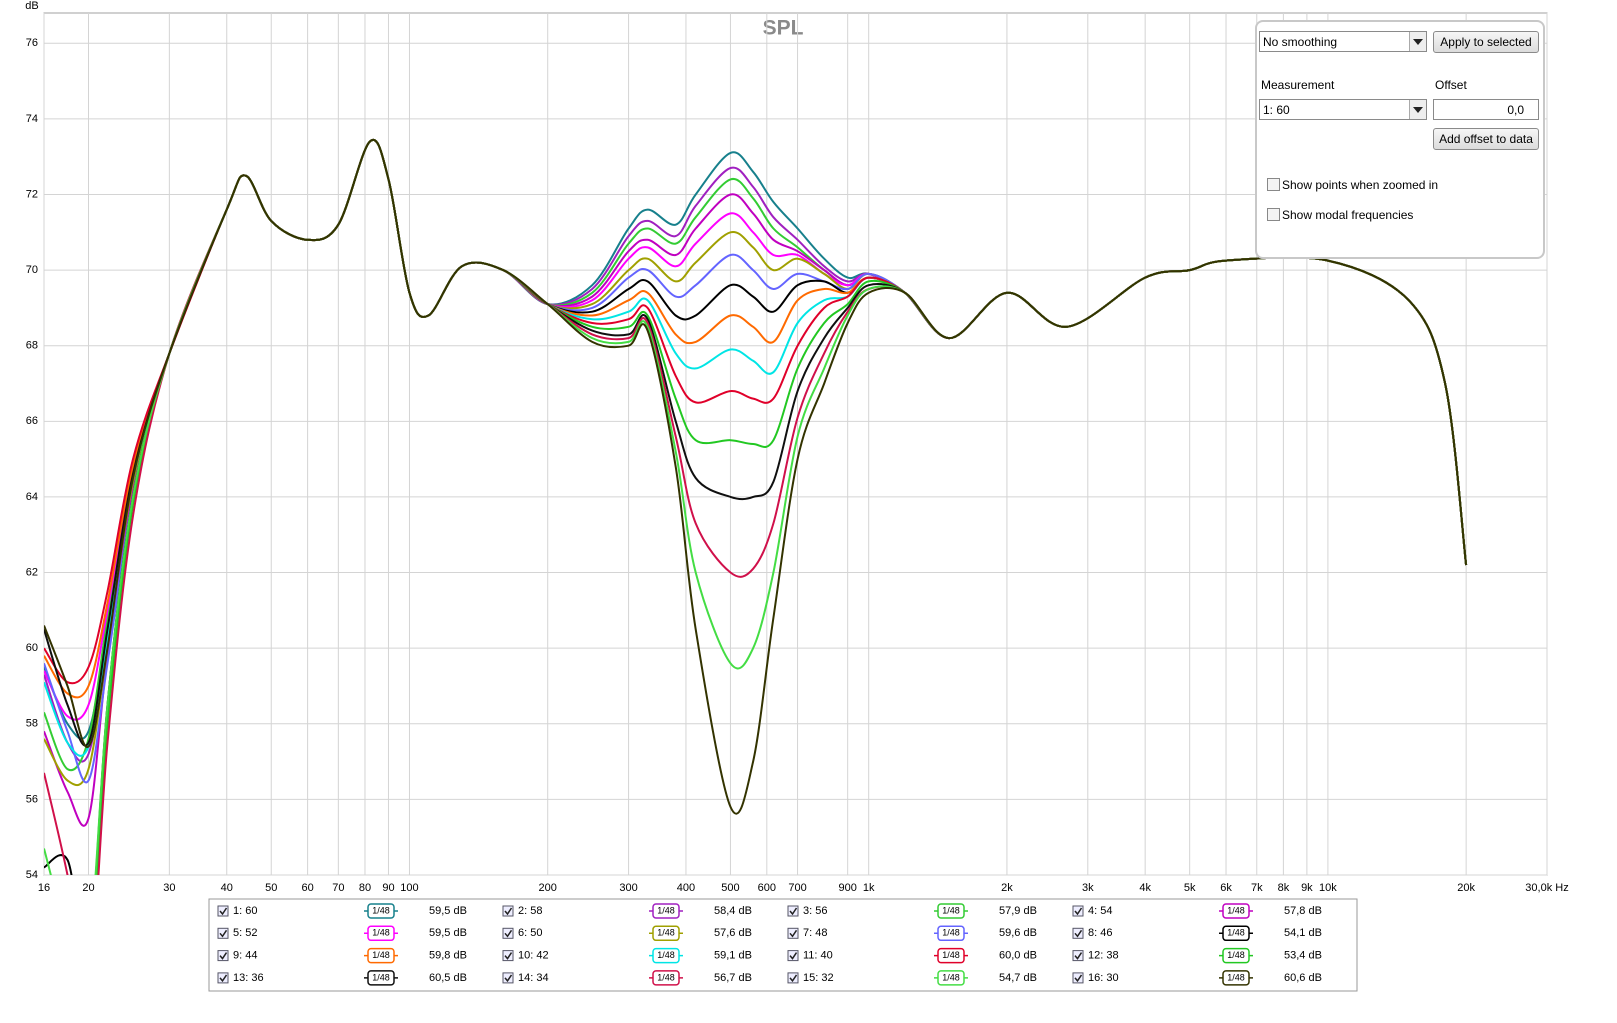 The image size is (1617, 1023). I want to click on legend-level: 59,1 dB, so click(733, 956).